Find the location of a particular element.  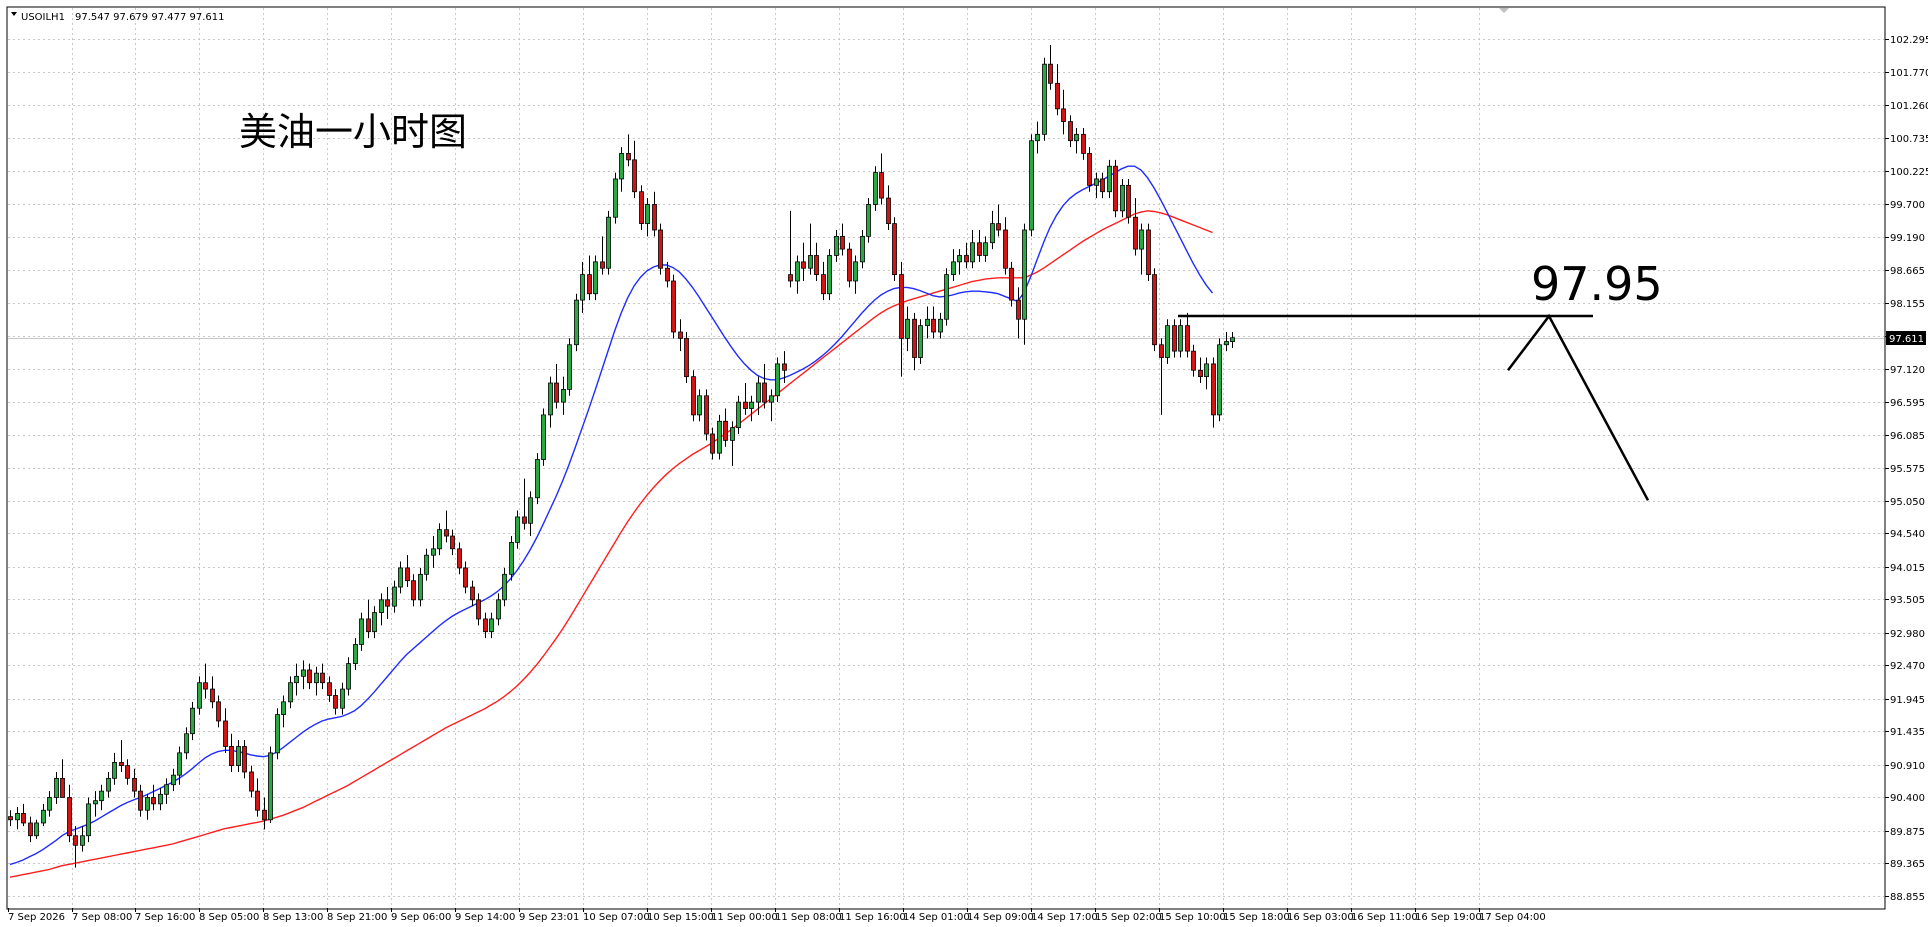

current-price-label: 97.611 is located at coordinates (1906, 339).